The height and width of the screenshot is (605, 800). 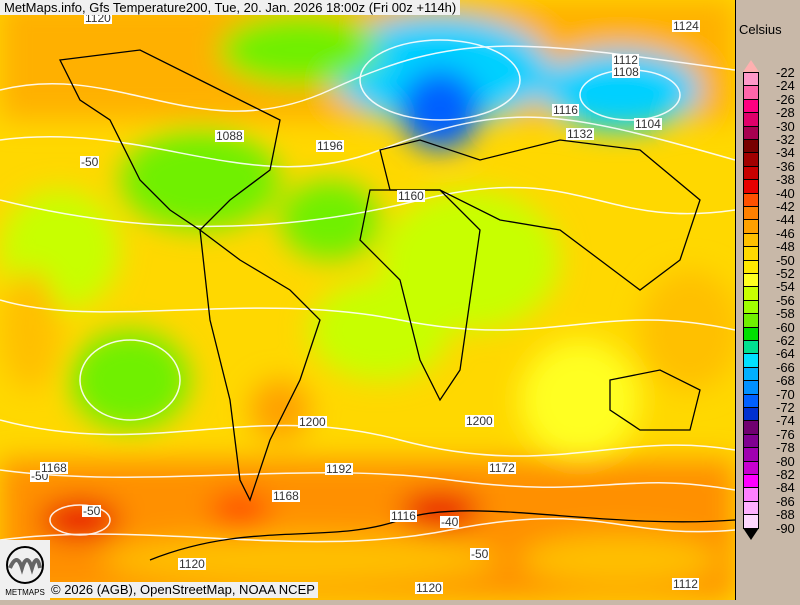 I want to click on legend-label: -48, so click(x=785, y=247).